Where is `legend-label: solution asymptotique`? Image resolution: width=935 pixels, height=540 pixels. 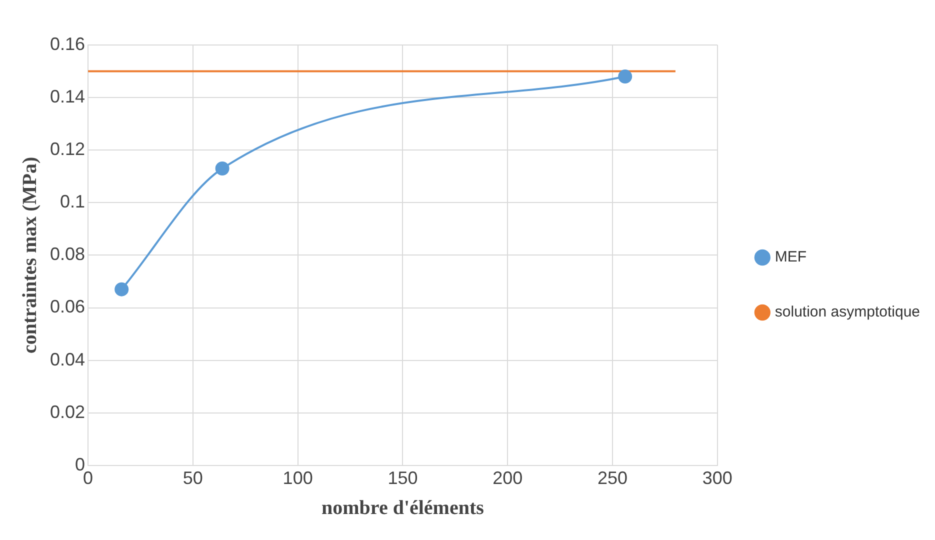
legend-label: solution asymptotique is located at coordinates (847, 312).